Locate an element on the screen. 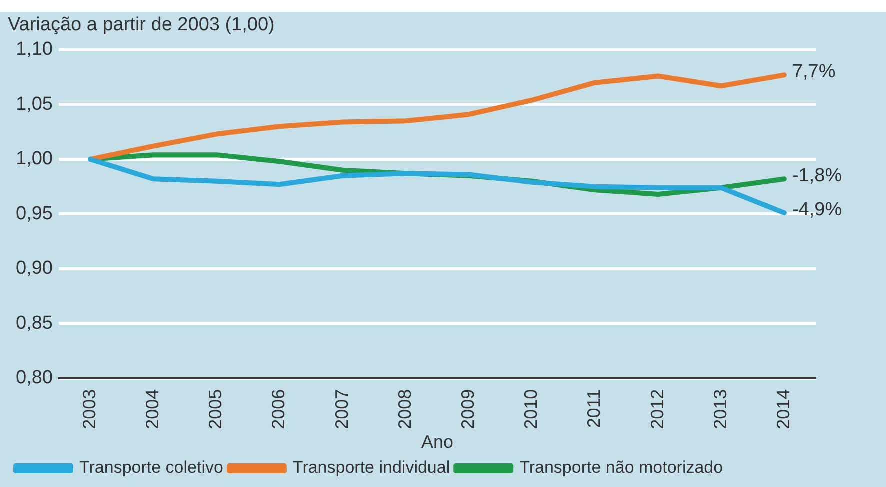 This screenshot has height=487, width=886. y-tick-label: 0,80 is located at coordinates (34, 378).